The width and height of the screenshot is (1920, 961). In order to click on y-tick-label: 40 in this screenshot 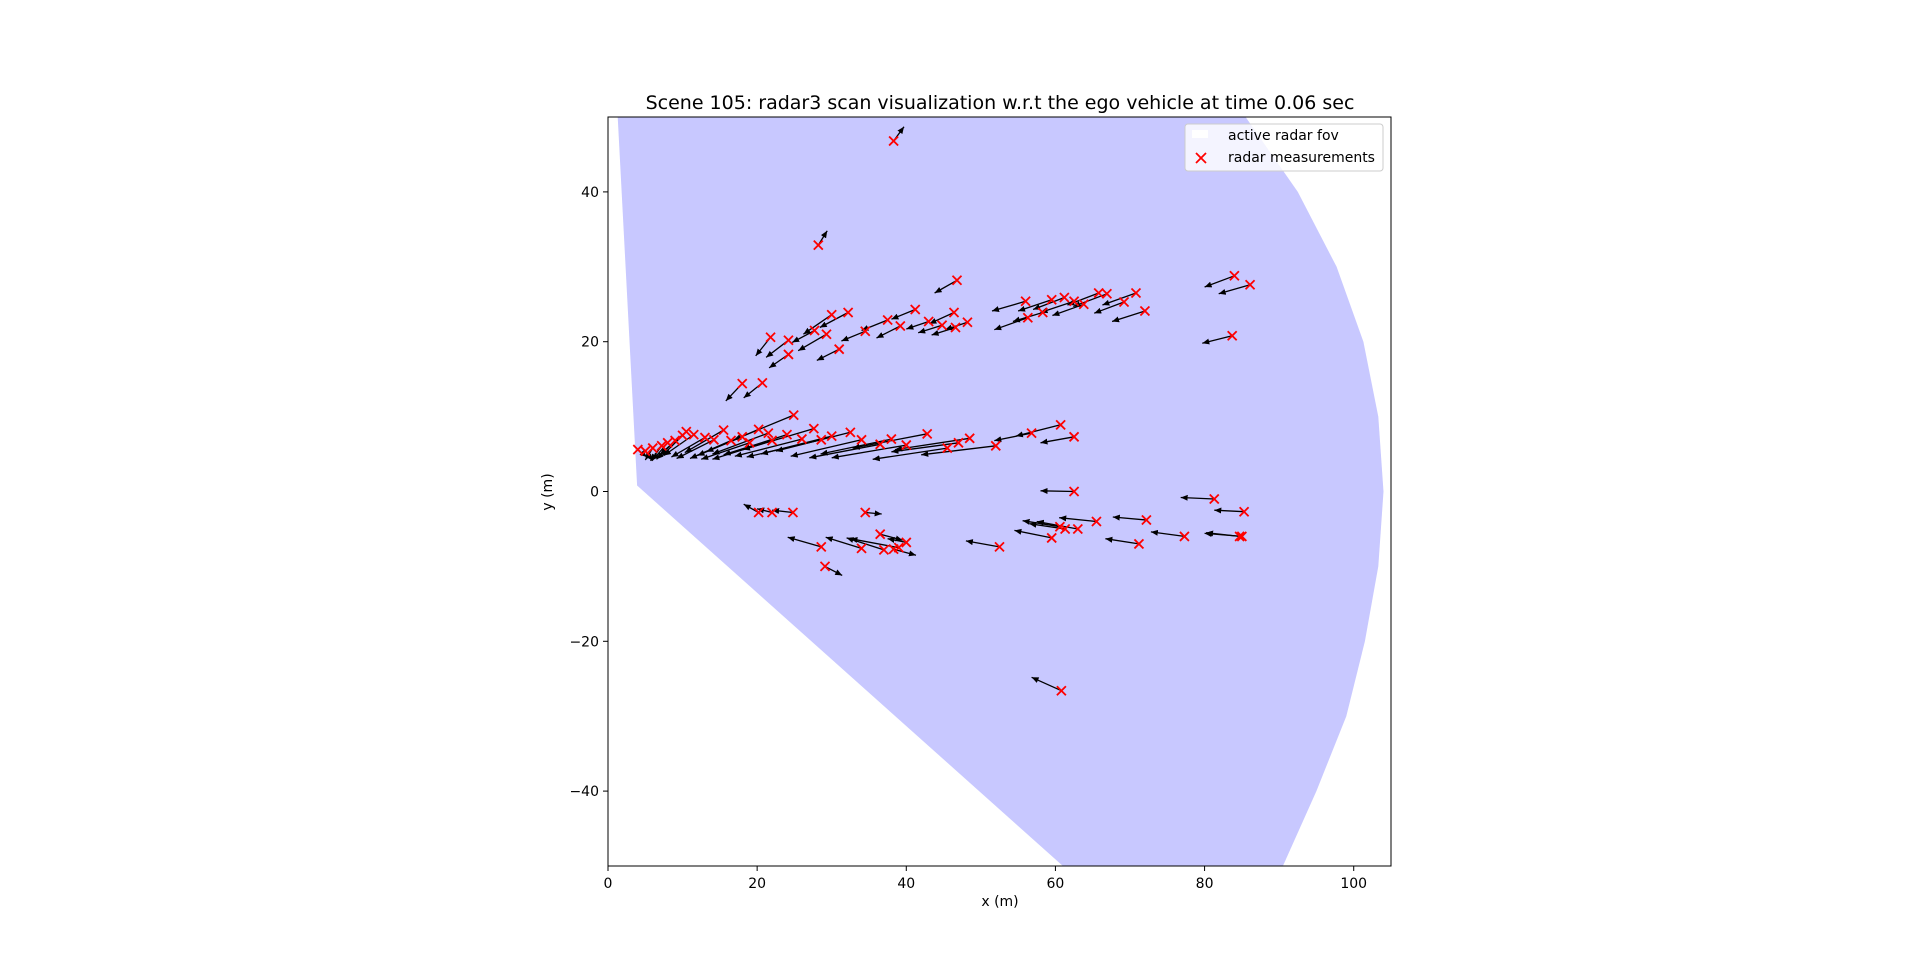, I will do `click(590, 193)`.